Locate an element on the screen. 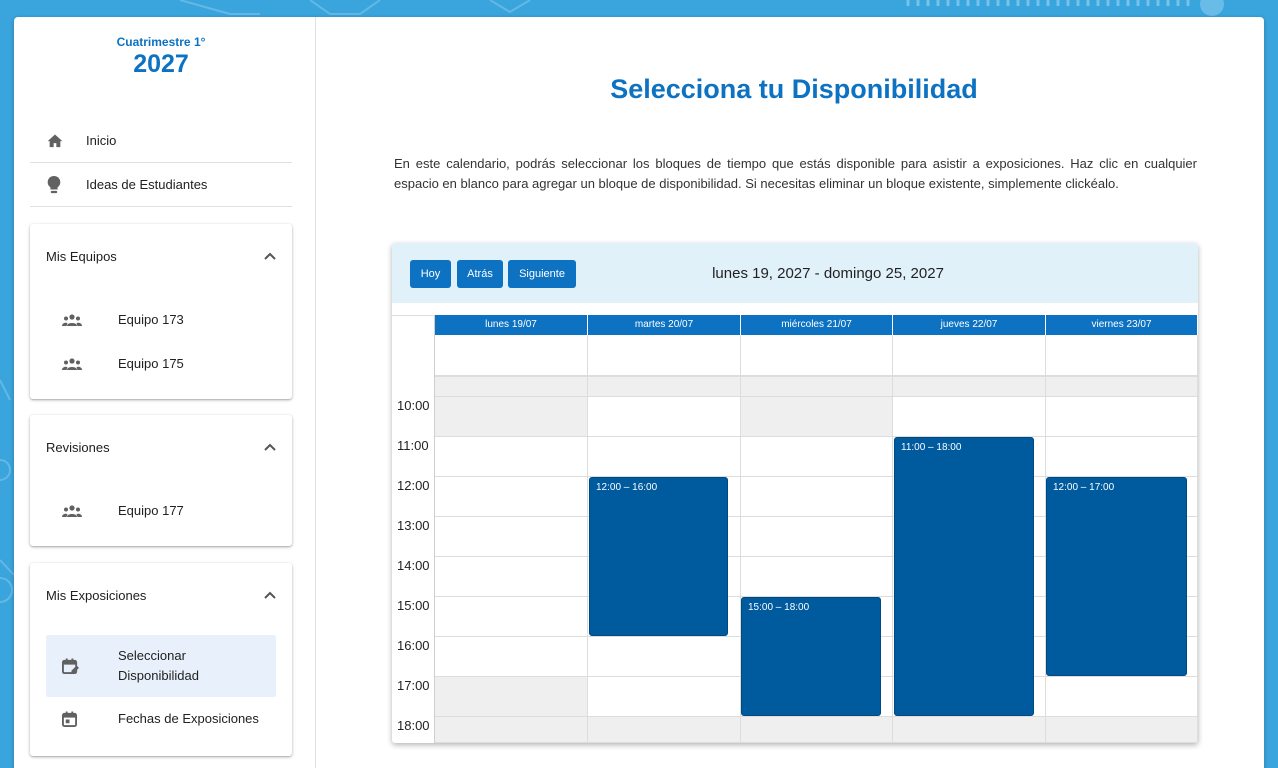  panel-revisiones: Revisiones Equipo 177 is located at coordinates (161, 480).